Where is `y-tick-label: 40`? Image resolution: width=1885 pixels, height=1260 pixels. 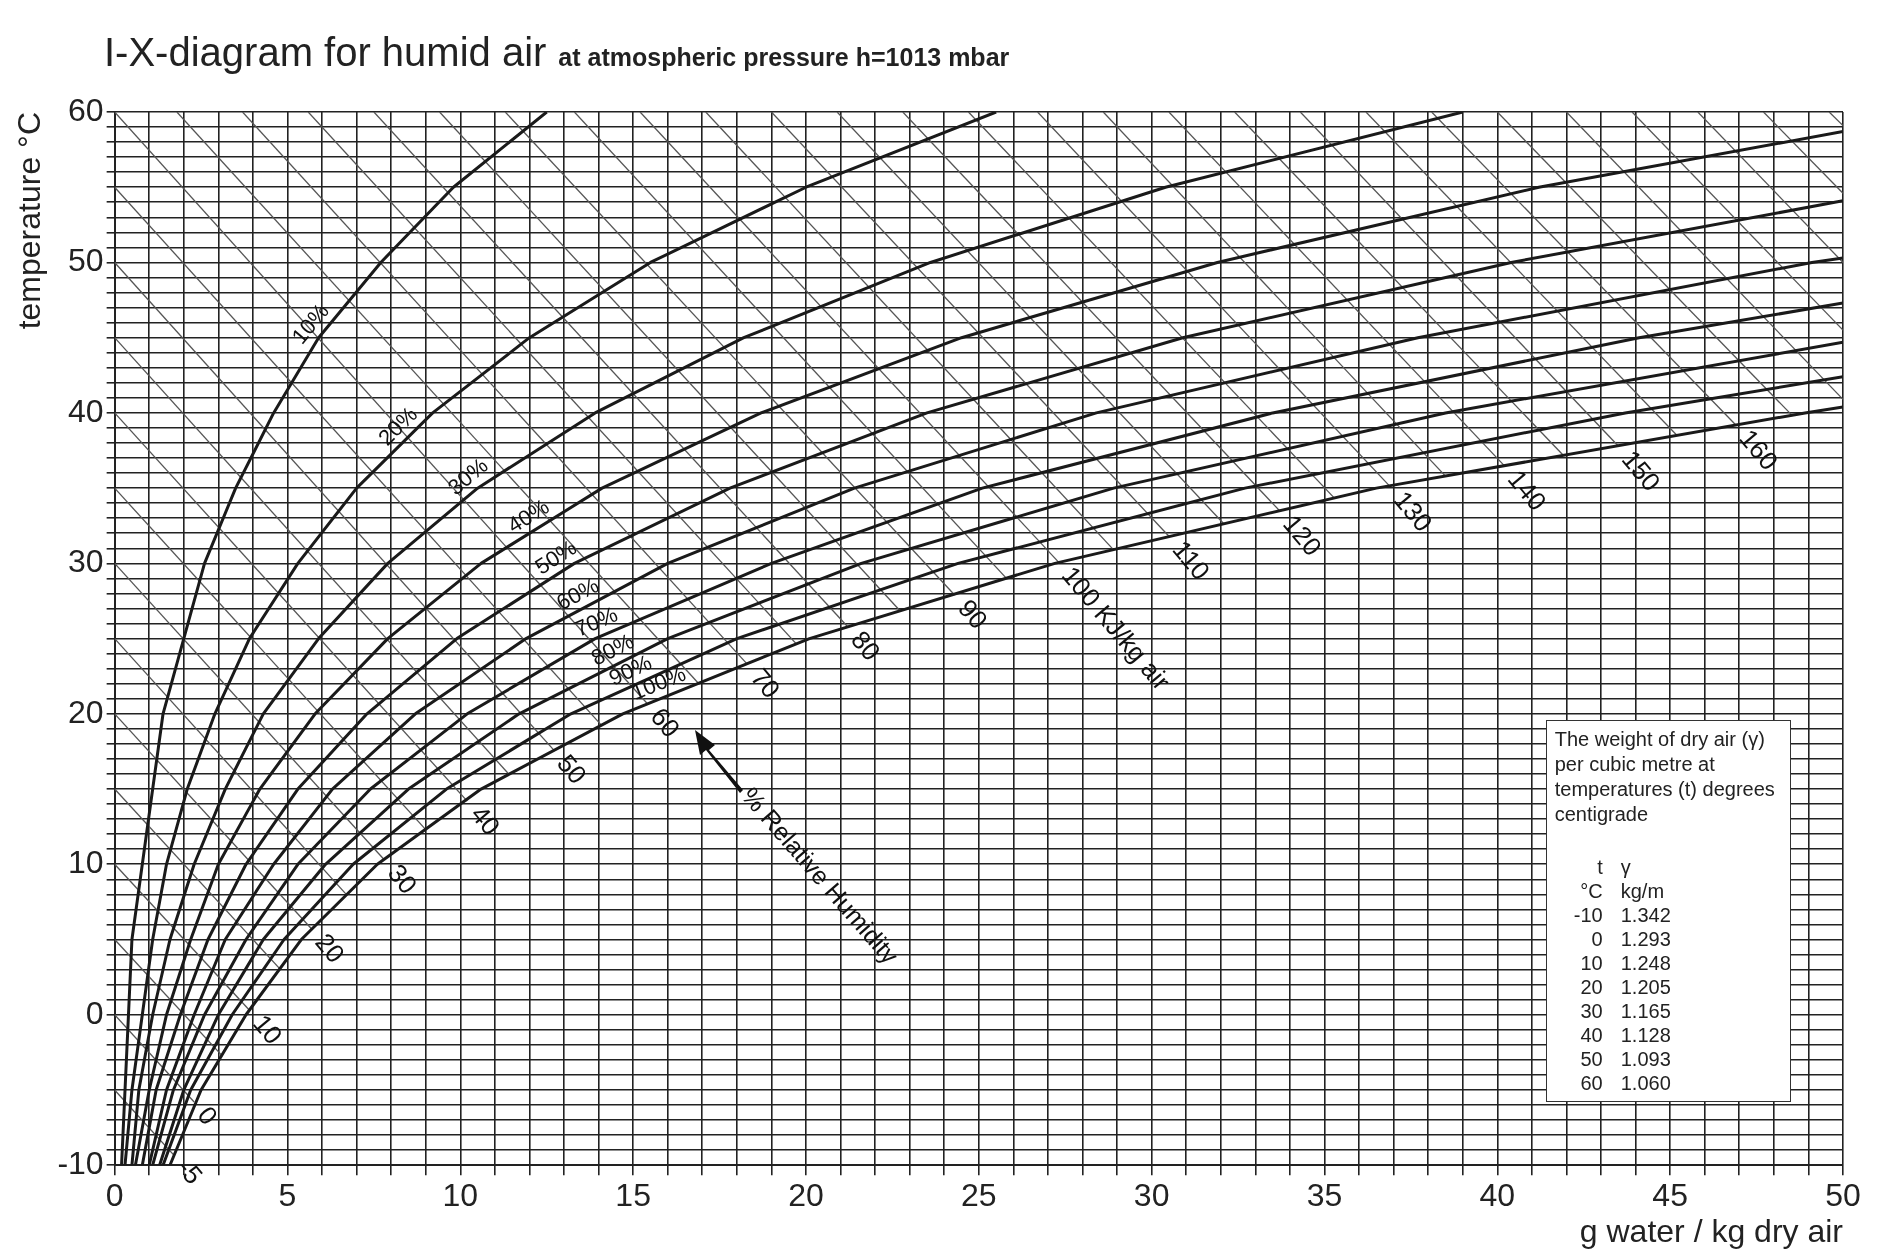
y-tick-label: 40 is located at coordinates (86, 410).